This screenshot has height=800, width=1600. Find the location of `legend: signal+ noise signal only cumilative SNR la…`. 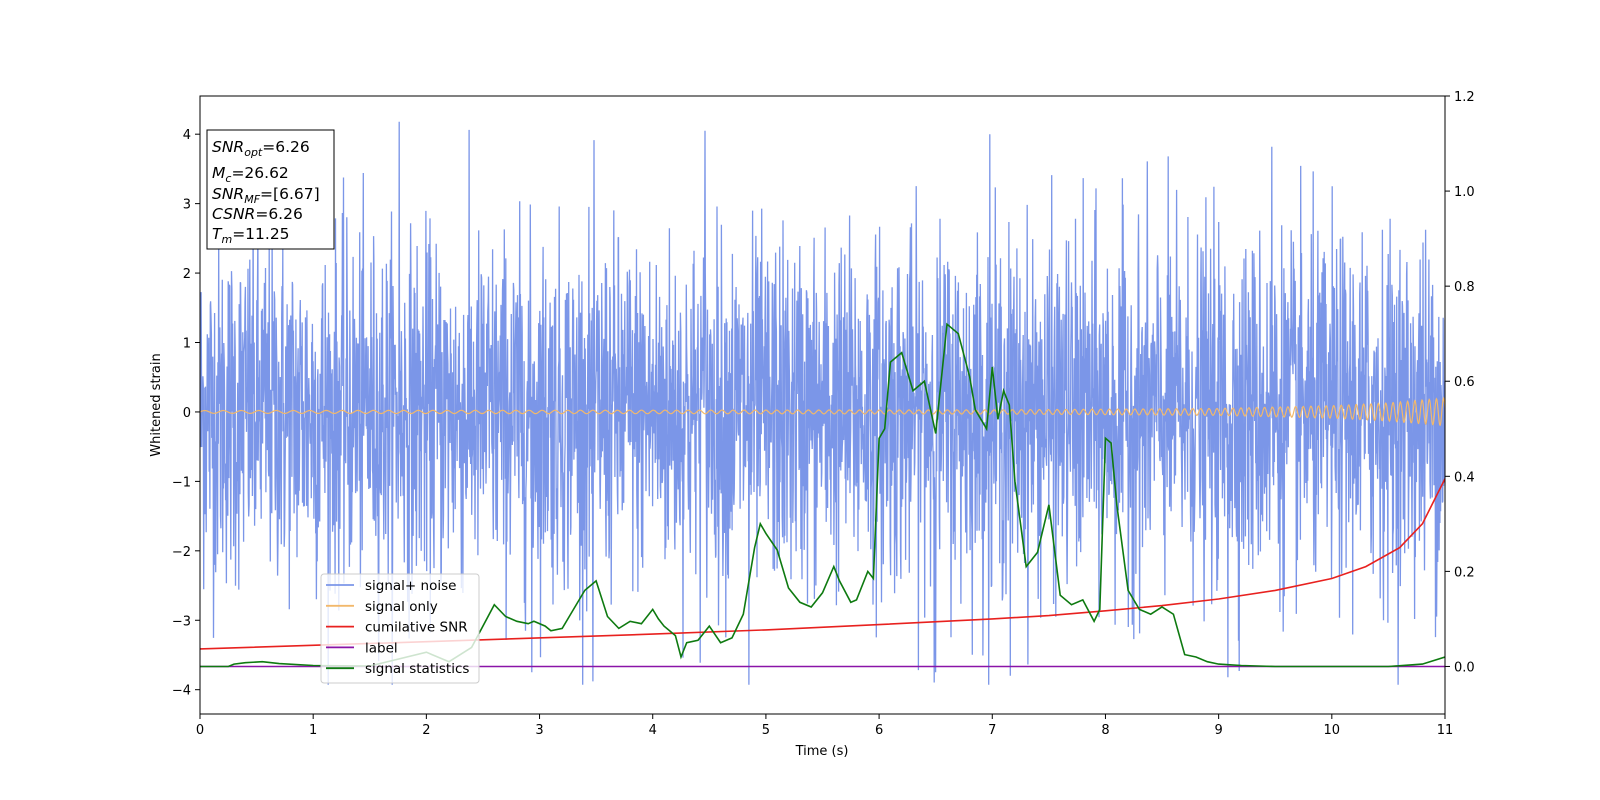

legend: signal+ noise signal only cumilative SNR la… is located at coordinates (400, 628).